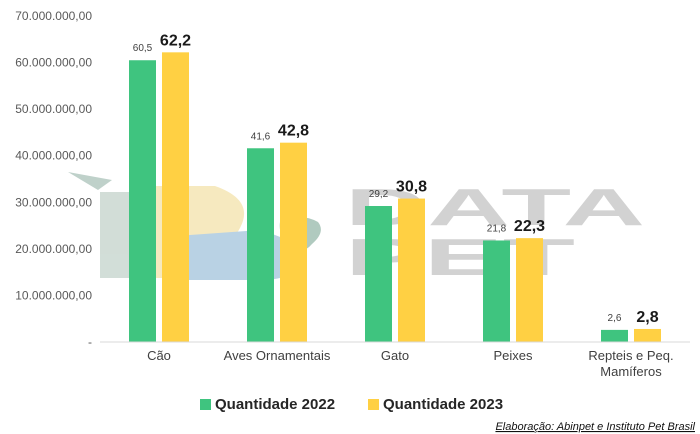 The width and height of the screenshot is (700, 434). I want to click on x-tick-label: Repteis e Peq. Mamíferos, so click(630, 363).